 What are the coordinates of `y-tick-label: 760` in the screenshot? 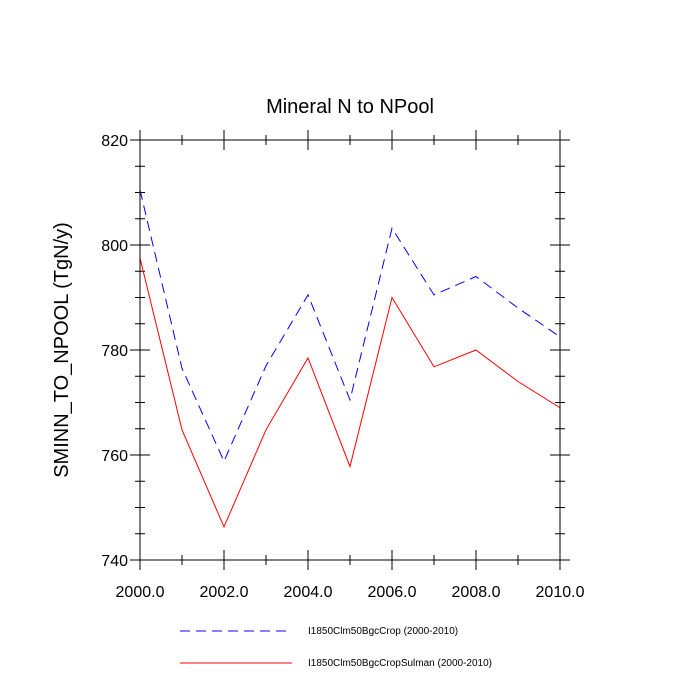 It's located at (114, 456).